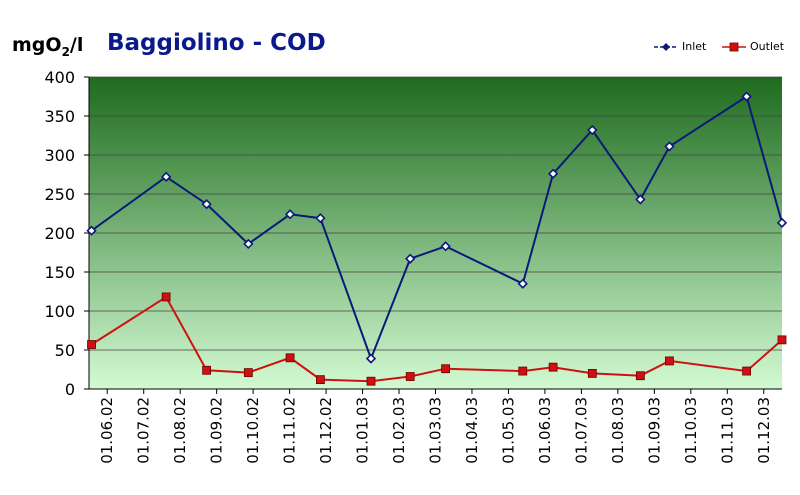 This screenshot has height=495, width=800. Describe the element at coordinates (37, 45) in the screenshot. I see `unit-prefix: mgO` at that location.